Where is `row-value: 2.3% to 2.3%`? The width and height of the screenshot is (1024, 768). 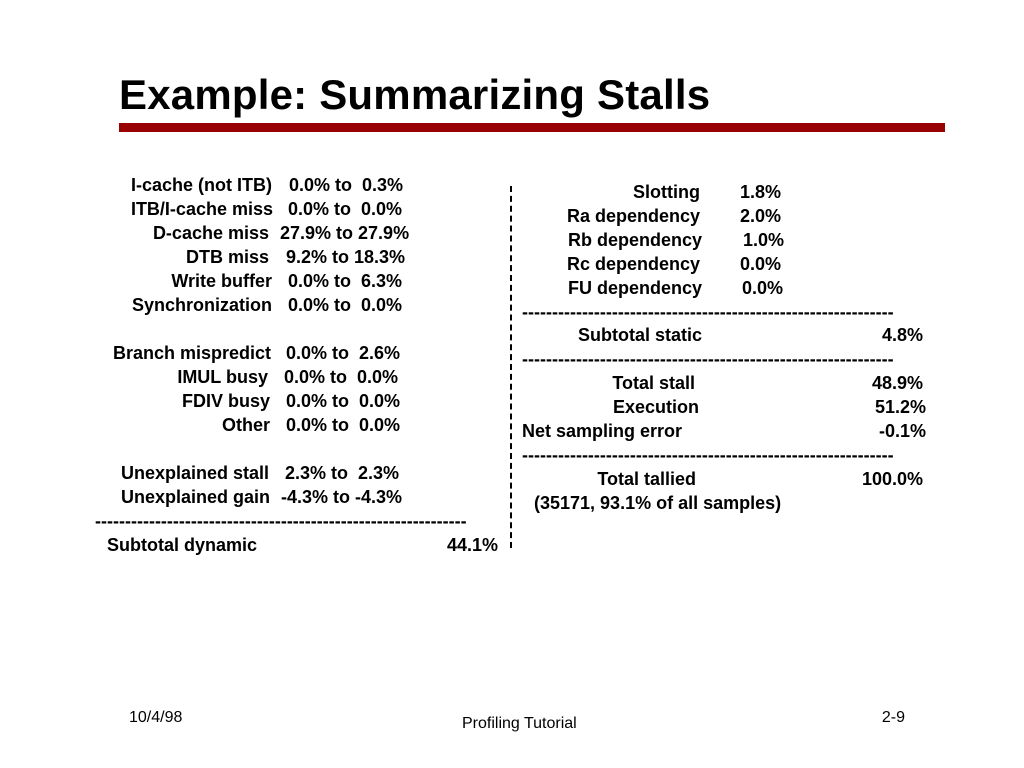 row-value: 2.3% to 2.3% is located at coordinates (342, 473).